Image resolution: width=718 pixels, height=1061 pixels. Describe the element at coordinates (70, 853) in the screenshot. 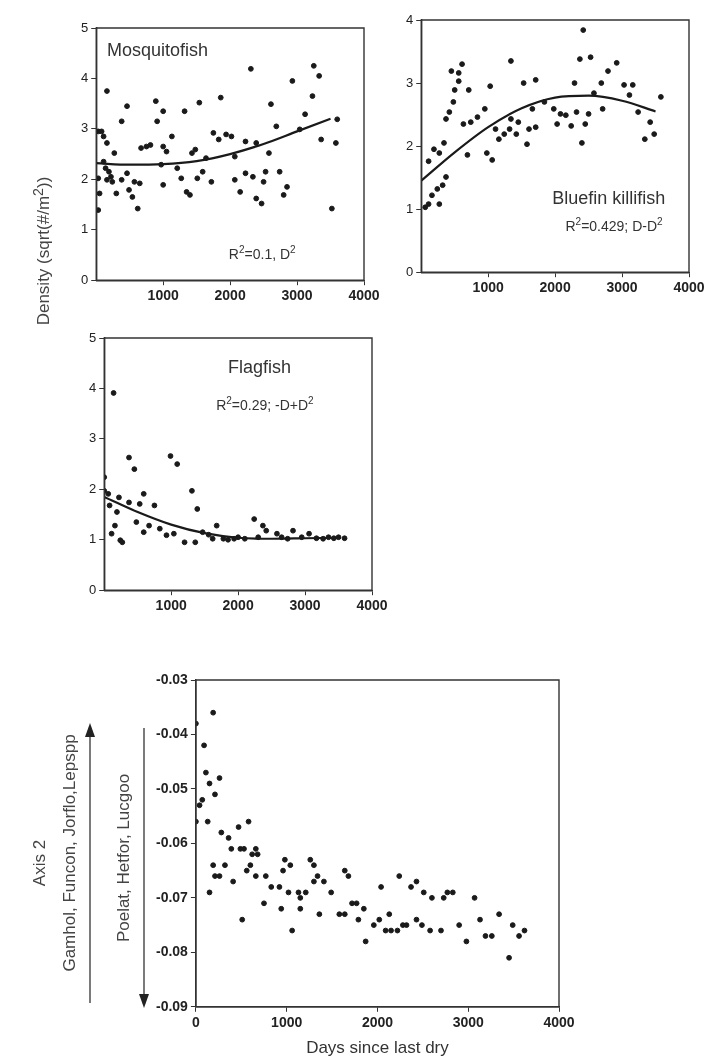

I see `text: Gamhol, Funcon, Jorflo,Lepspp` at that location.